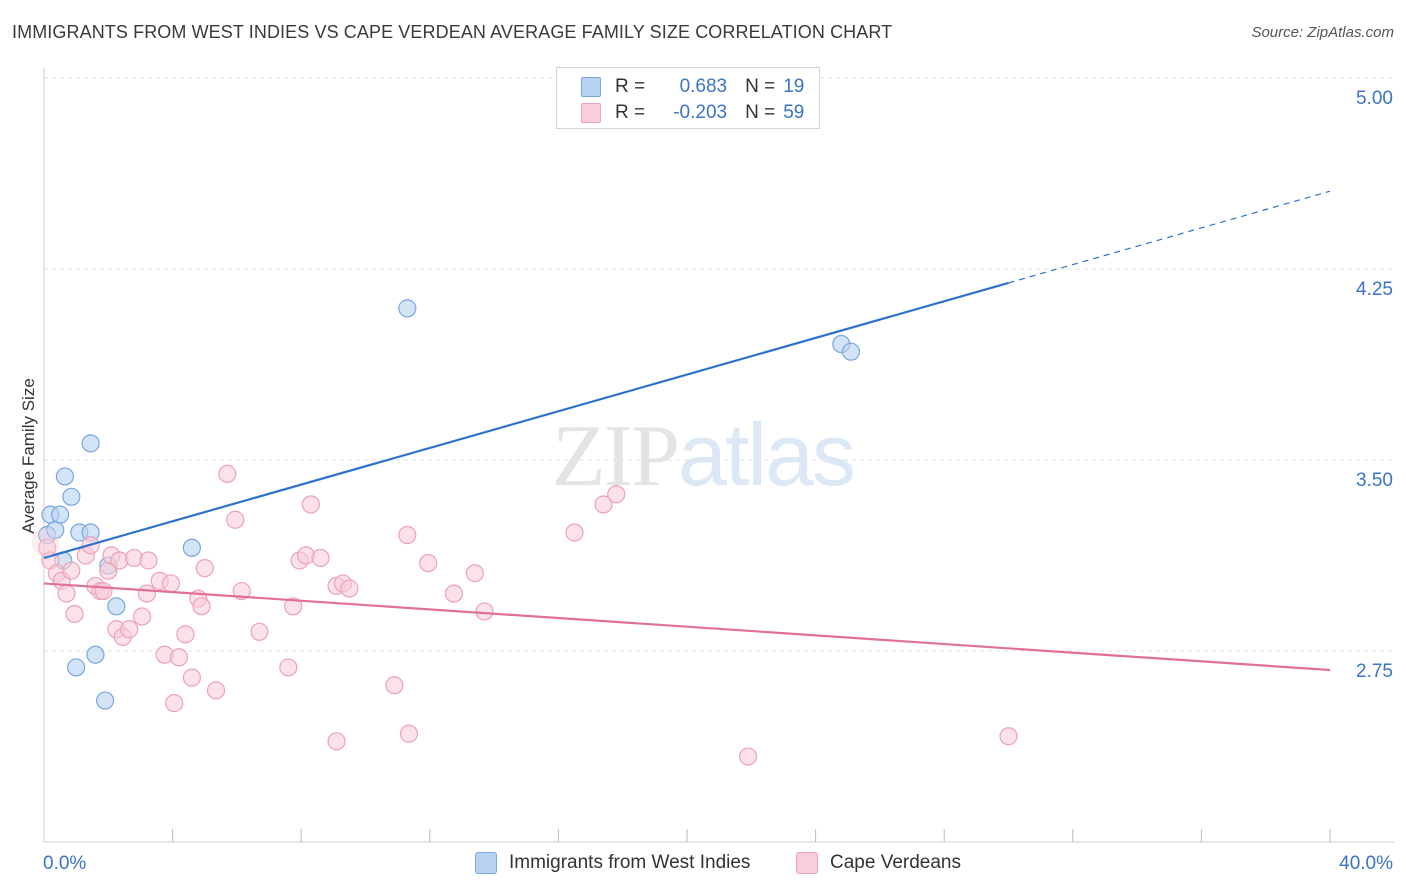 This screenshot has height=892, width=1406. Describe the element at coordinates (486, 863) in the screenshot. I see `series-swatch-west-indies` at that location.